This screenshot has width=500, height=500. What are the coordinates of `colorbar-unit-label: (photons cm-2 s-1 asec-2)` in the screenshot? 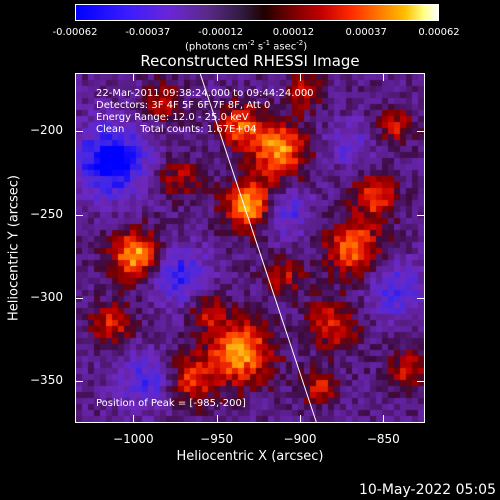 It's located at (246, 46).